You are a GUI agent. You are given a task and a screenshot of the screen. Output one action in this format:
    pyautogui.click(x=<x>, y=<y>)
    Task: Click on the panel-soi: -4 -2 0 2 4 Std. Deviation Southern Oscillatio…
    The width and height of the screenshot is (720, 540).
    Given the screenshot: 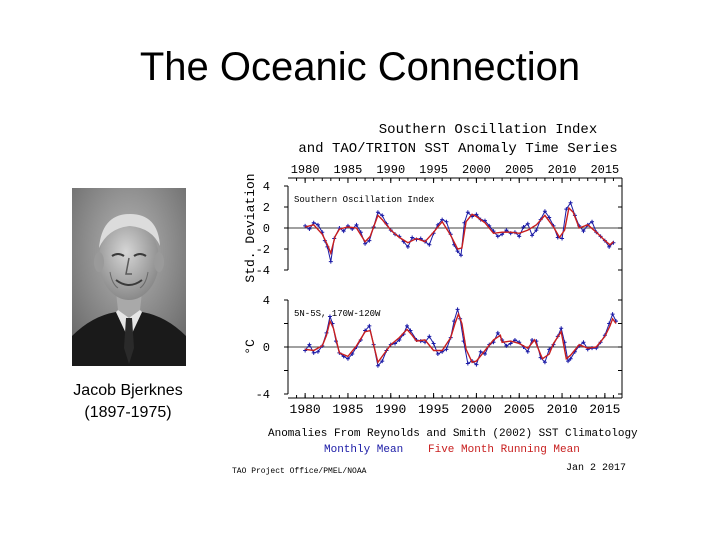 What is the action you would take?
    pyautogui.click(x=432, y=228)
    